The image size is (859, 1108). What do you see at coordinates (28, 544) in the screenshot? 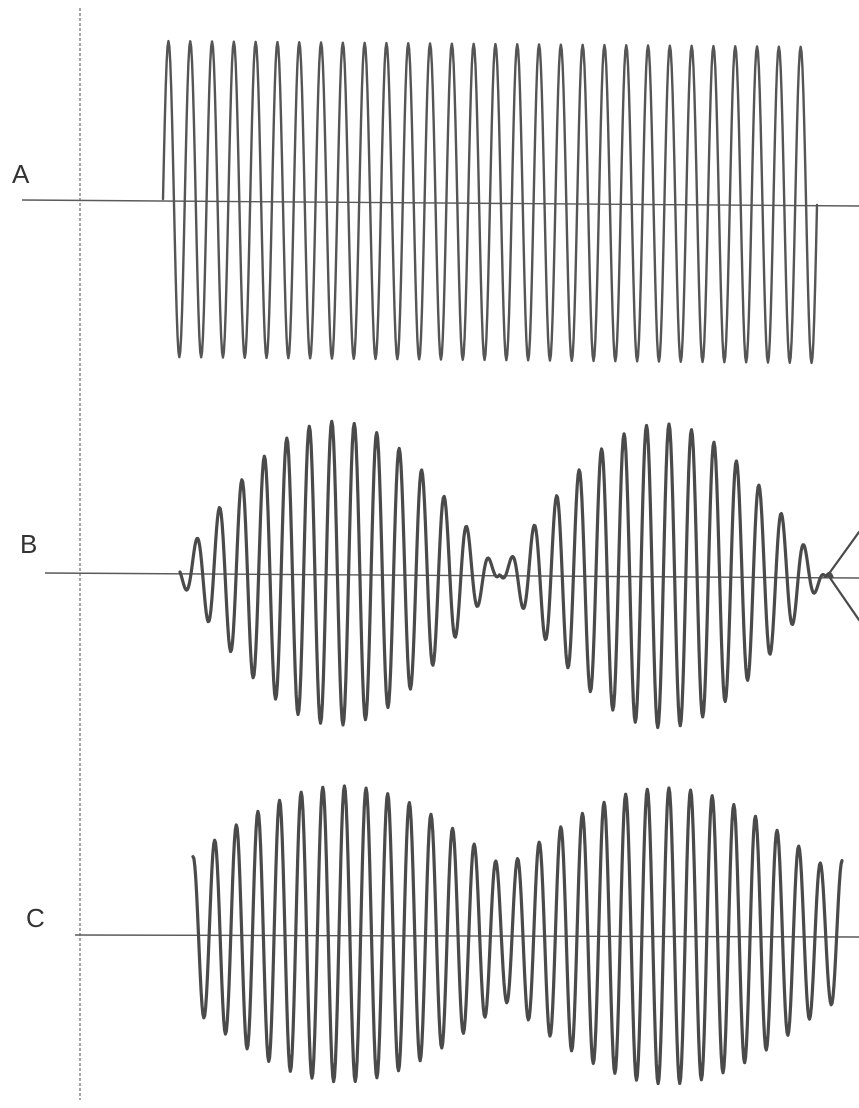
I see `trace-b-label: B` at bounding box center [28, 544].